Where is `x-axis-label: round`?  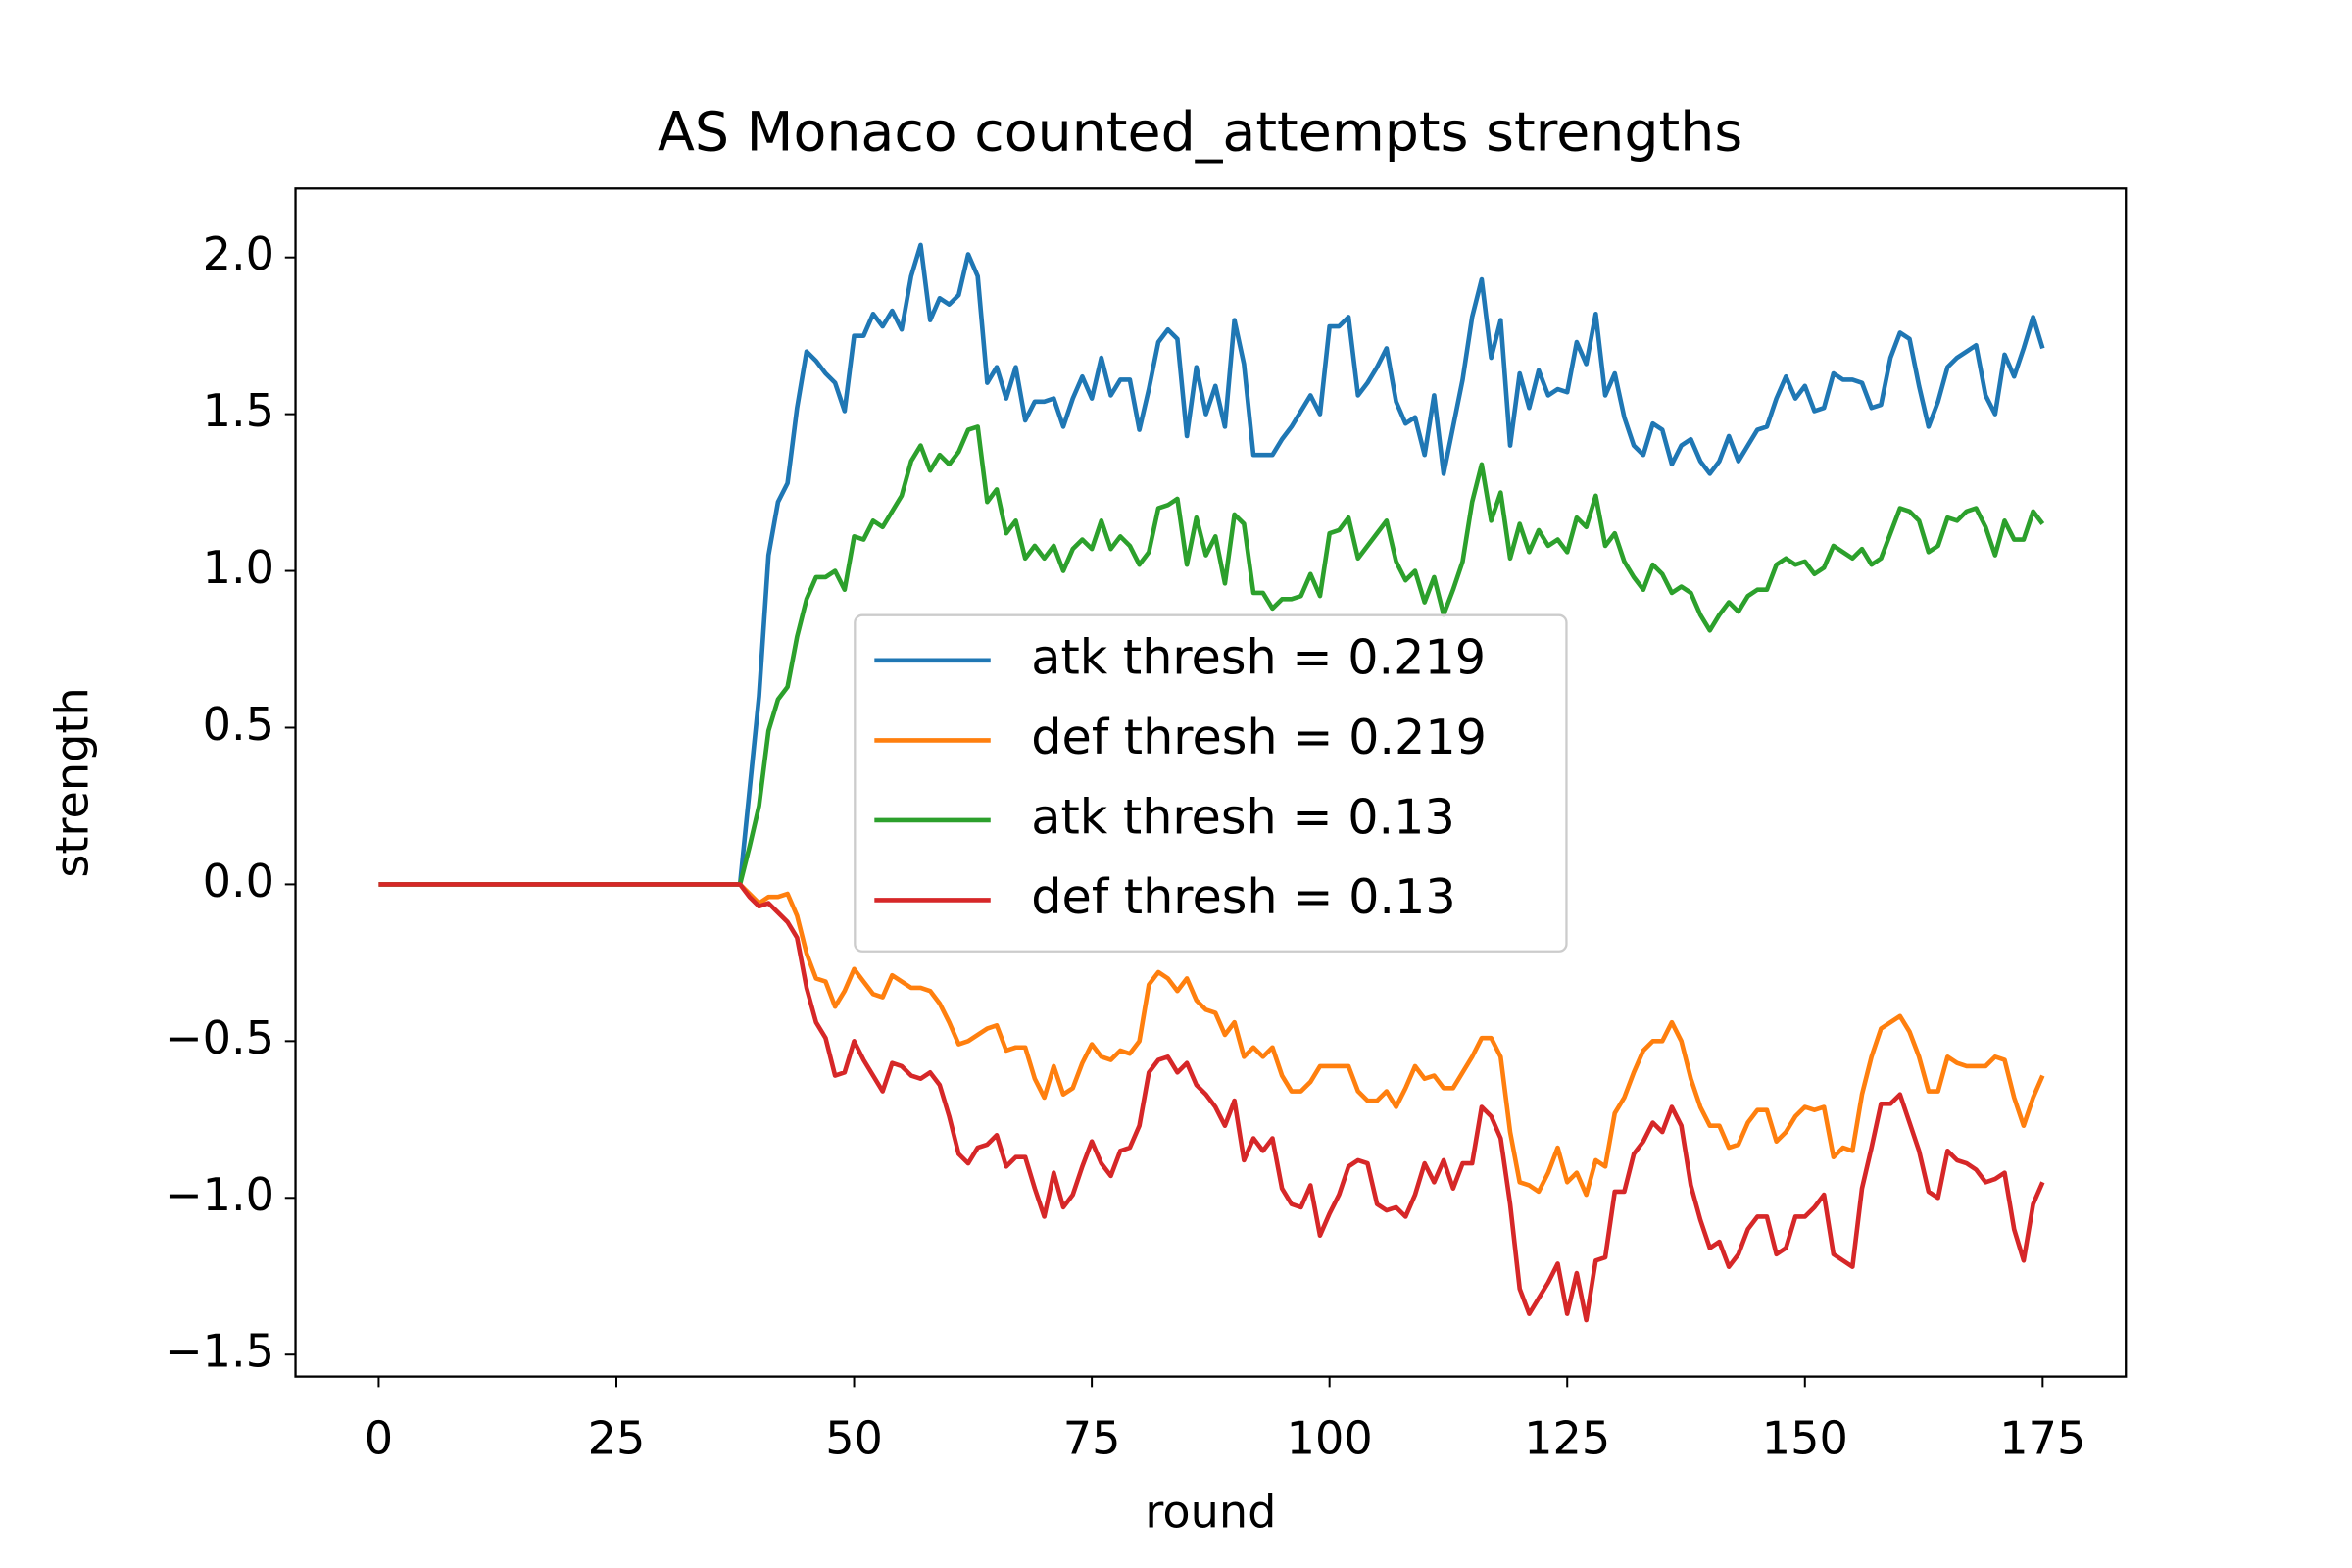
x-axis-label: round is located at coordinates (1210, 1512).